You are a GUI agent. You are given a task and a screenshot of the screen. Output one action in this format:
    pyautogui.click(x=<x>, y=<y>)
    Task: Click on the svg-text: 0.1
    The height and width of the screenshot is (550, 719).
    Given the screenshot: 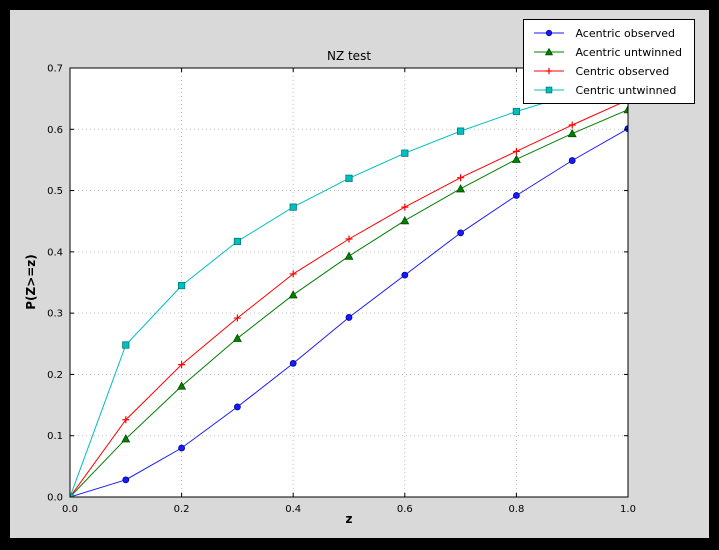 What is the action you would take?
    pyautogui.click(x=55, y=436)
    